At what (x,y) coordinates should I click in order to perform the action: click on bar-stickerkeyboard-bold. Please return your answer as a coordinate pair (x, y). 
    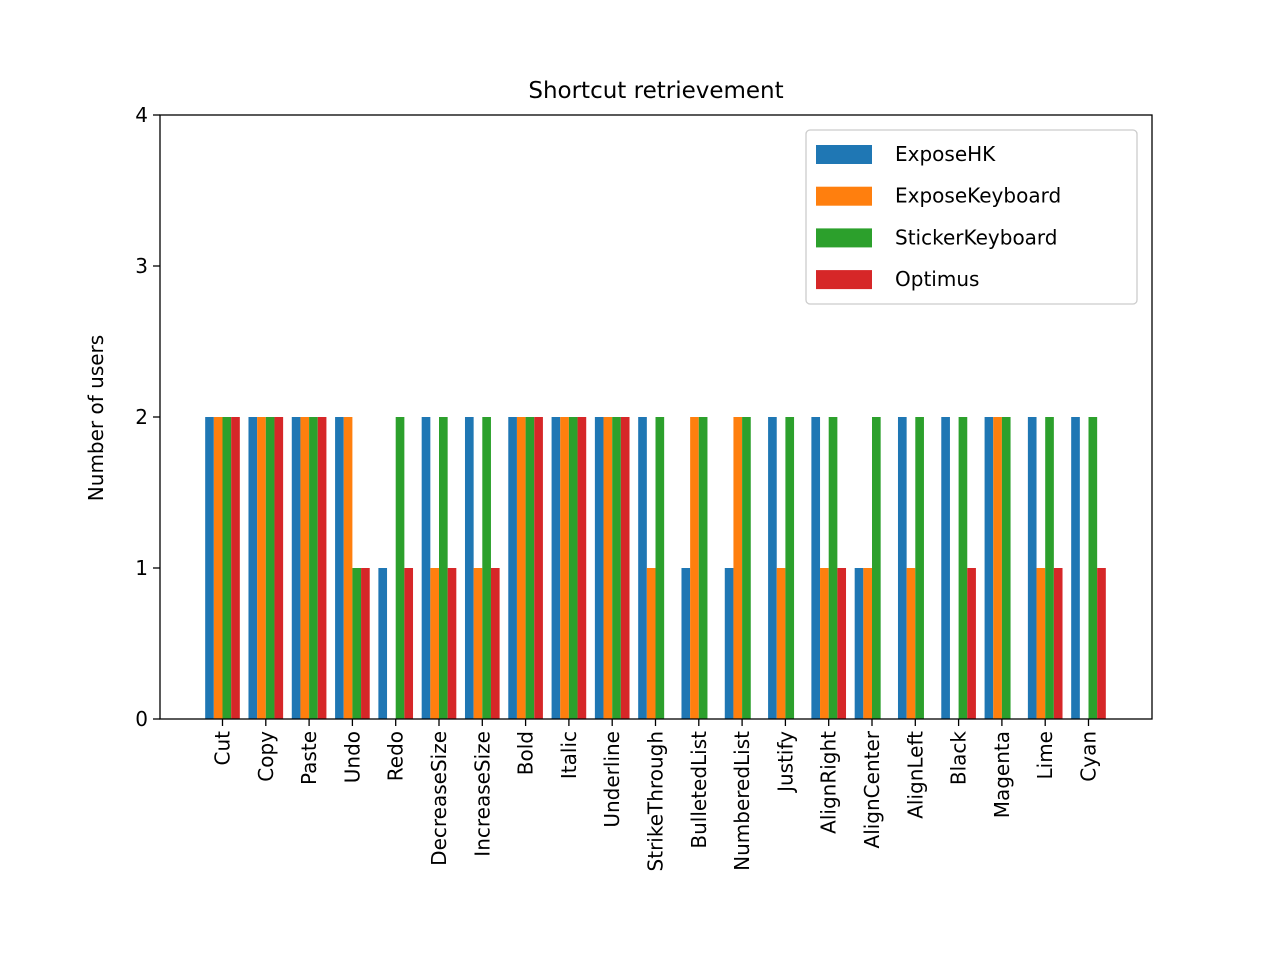
    Looking at the image, I should click on (530, 568).